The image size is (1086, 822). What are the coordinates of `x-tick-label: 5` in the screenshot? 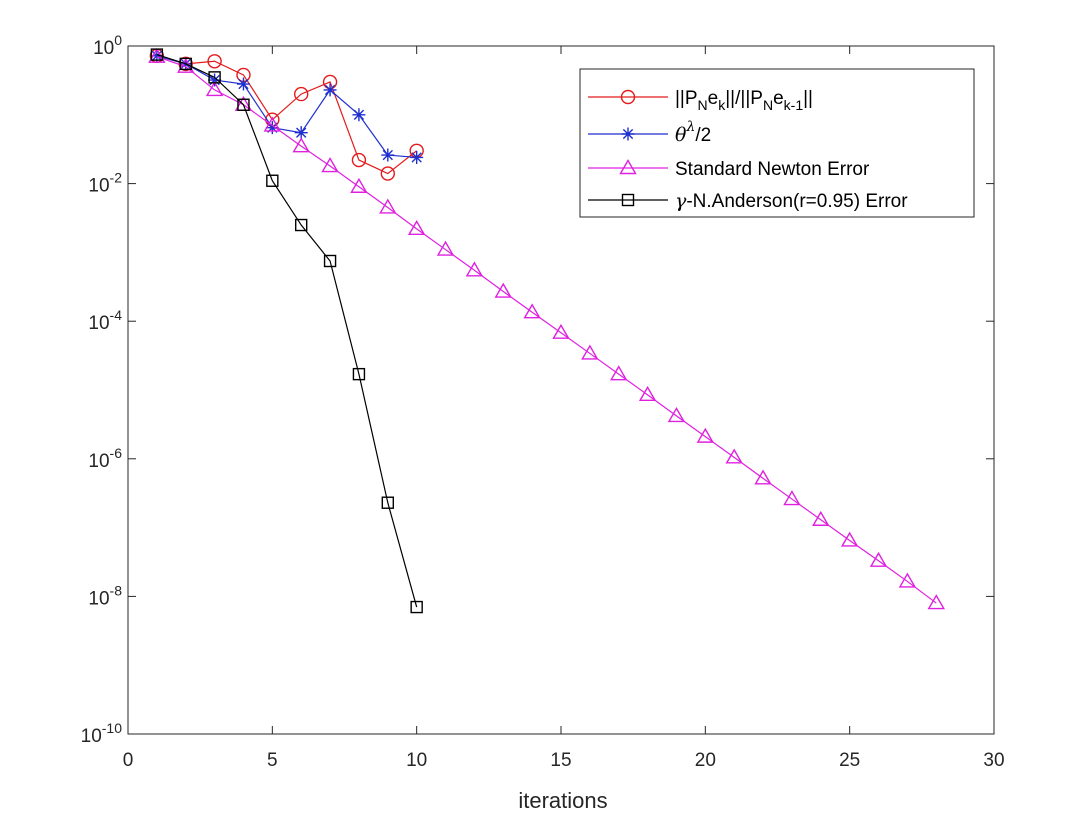 It's located at (272, 760).